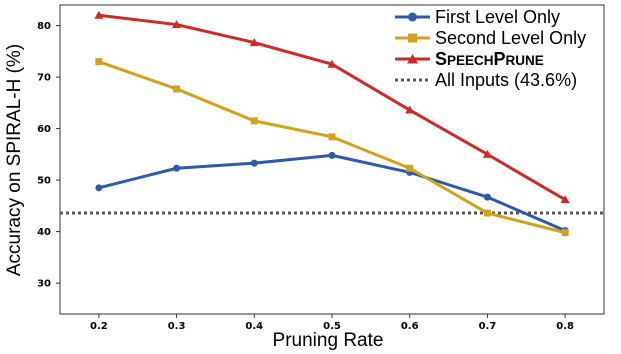 This screenshot has height=354, width=621. Describe the element at coordinates (254, 326) in the screenshot. I see `x-tick-label: 0.4` at that location.